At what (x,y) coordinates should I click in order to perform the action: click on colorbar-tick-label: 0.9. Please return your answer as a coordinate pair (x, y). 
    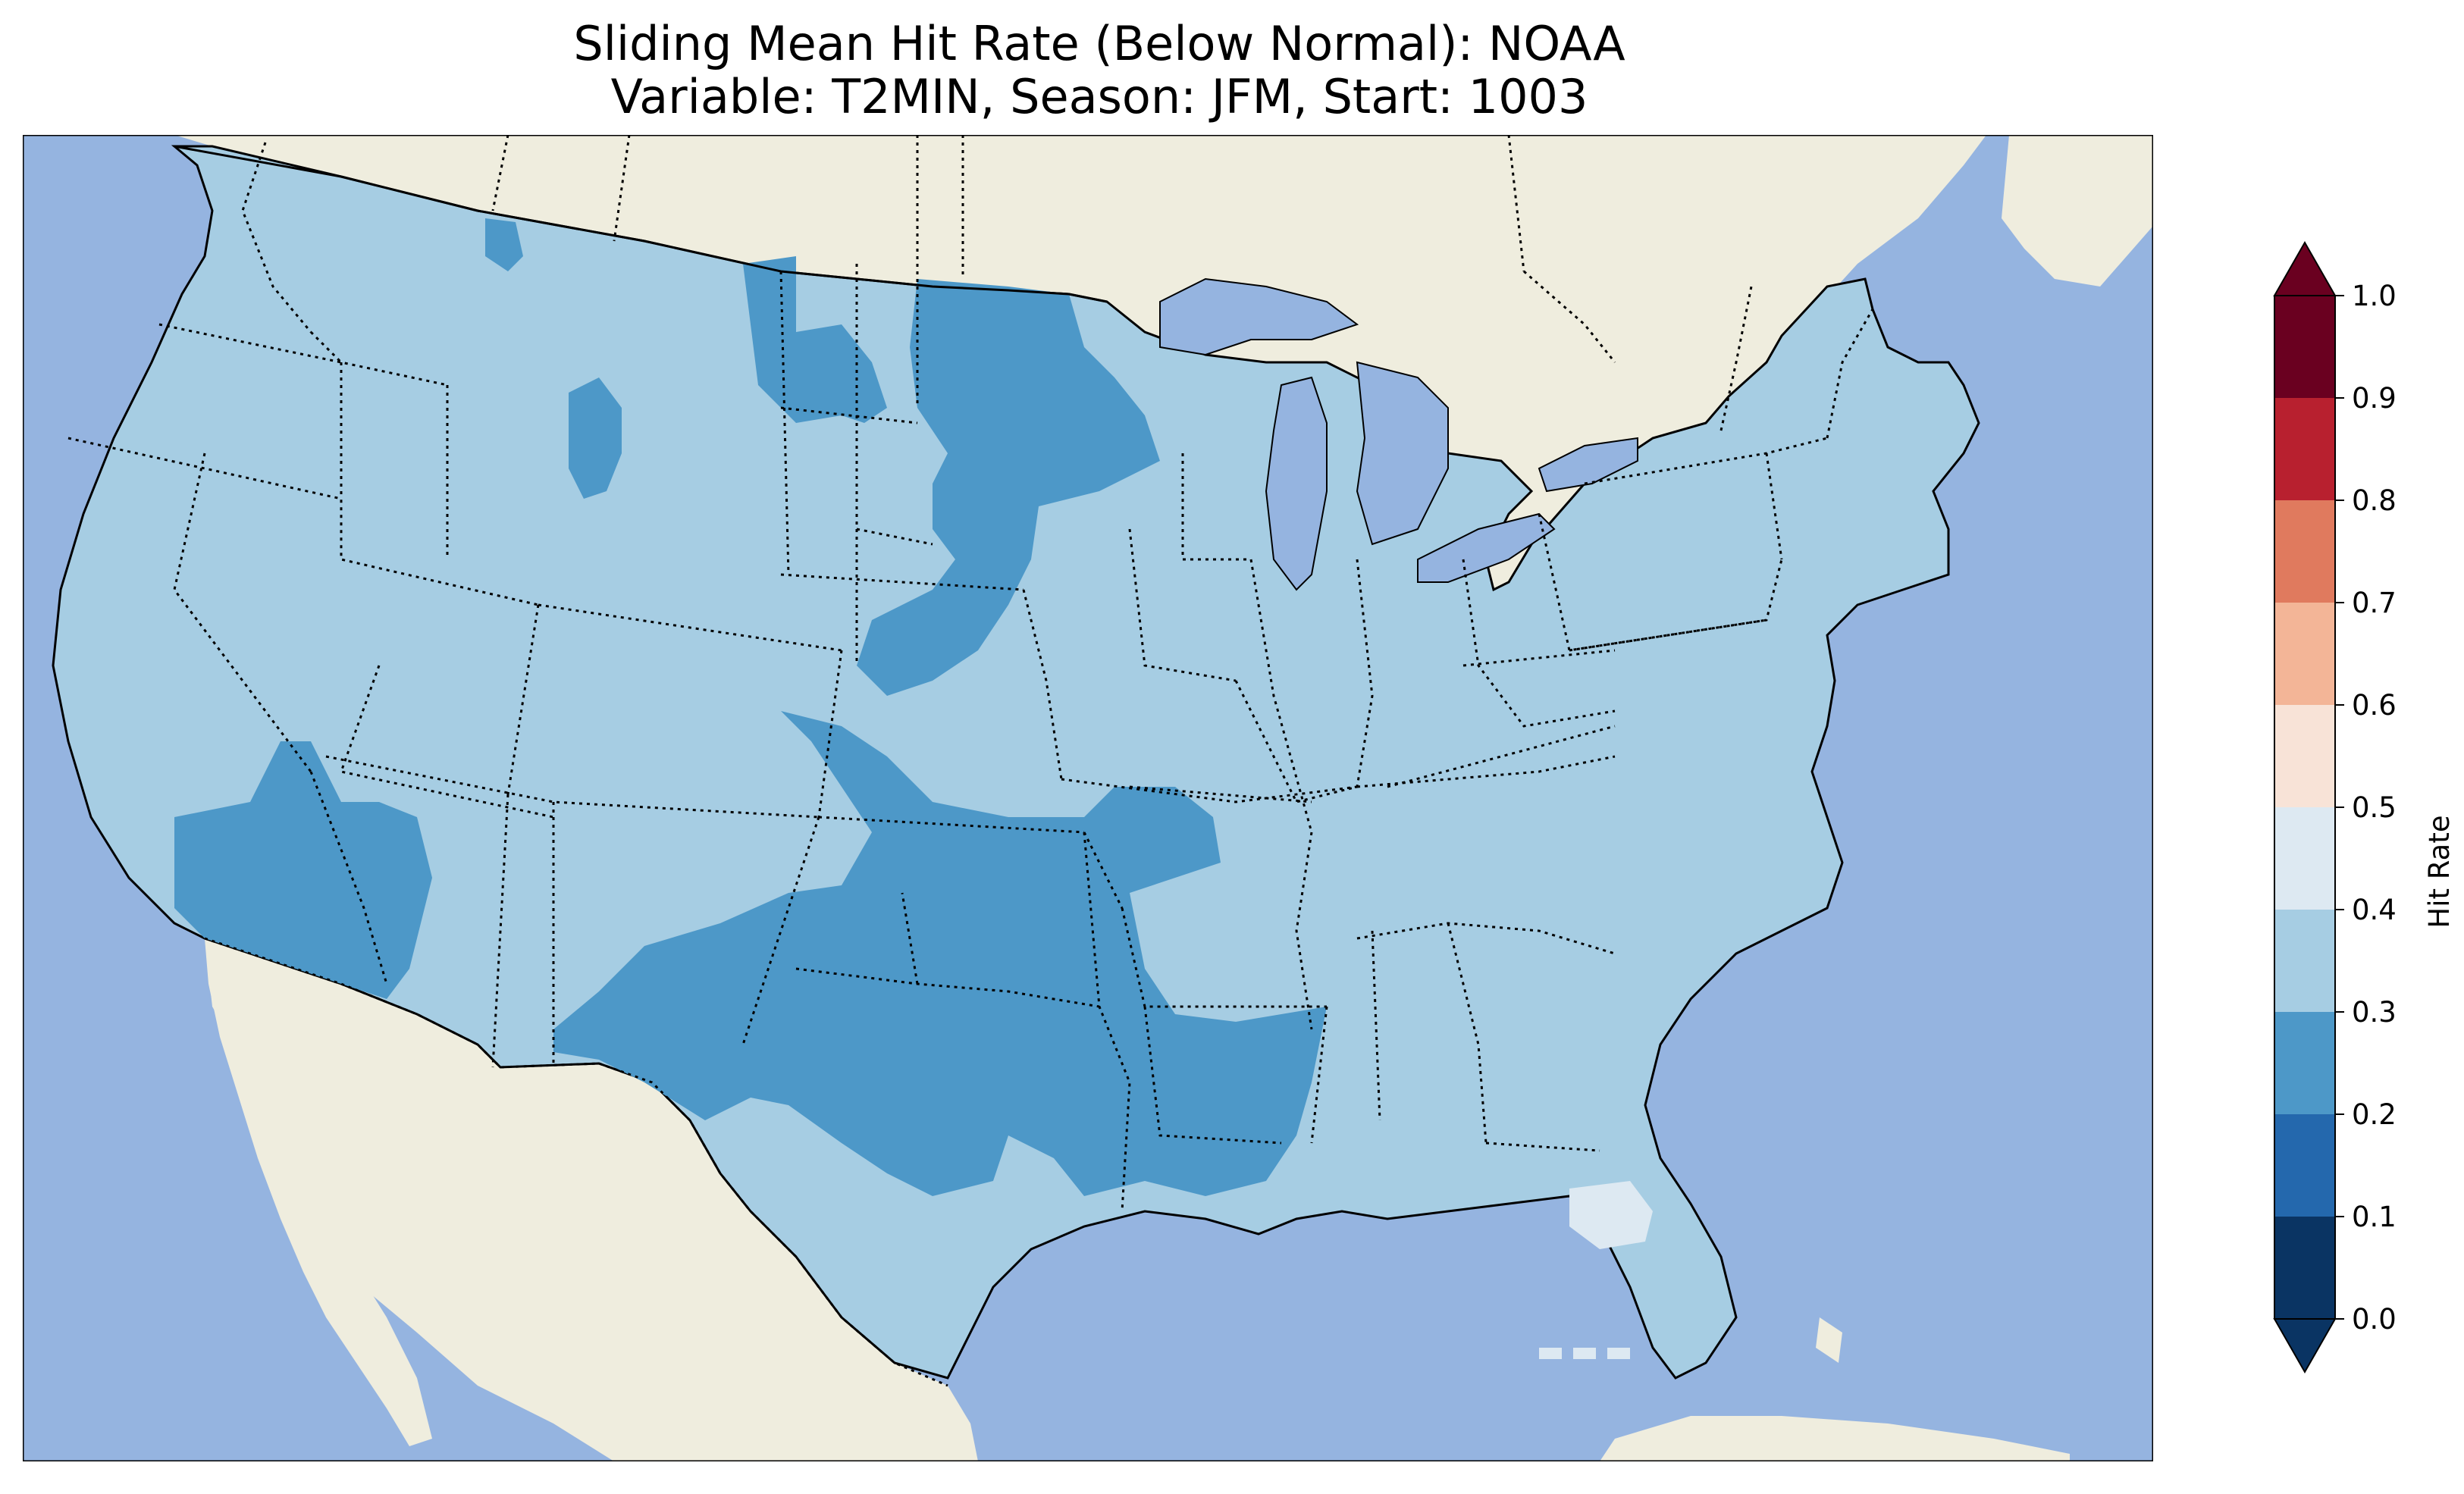
    Looking at the image, I should click on (2374, 398).